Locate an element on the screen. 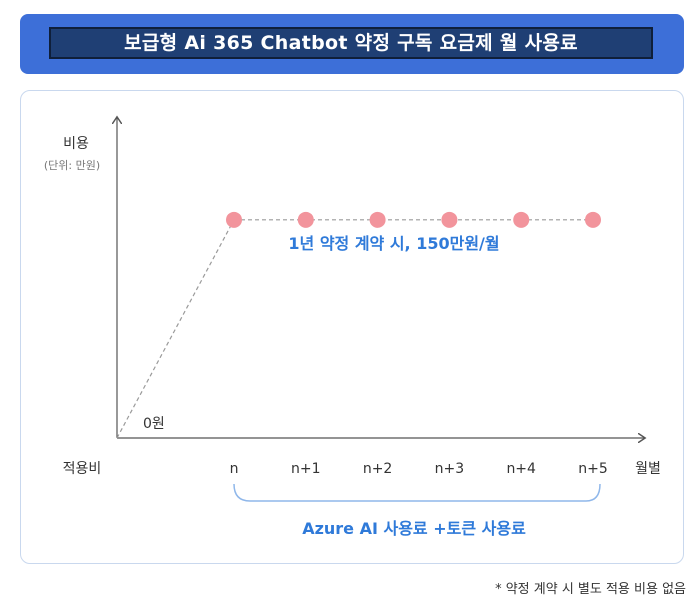  x-tick-label: n is located at coordinates (234, 469).